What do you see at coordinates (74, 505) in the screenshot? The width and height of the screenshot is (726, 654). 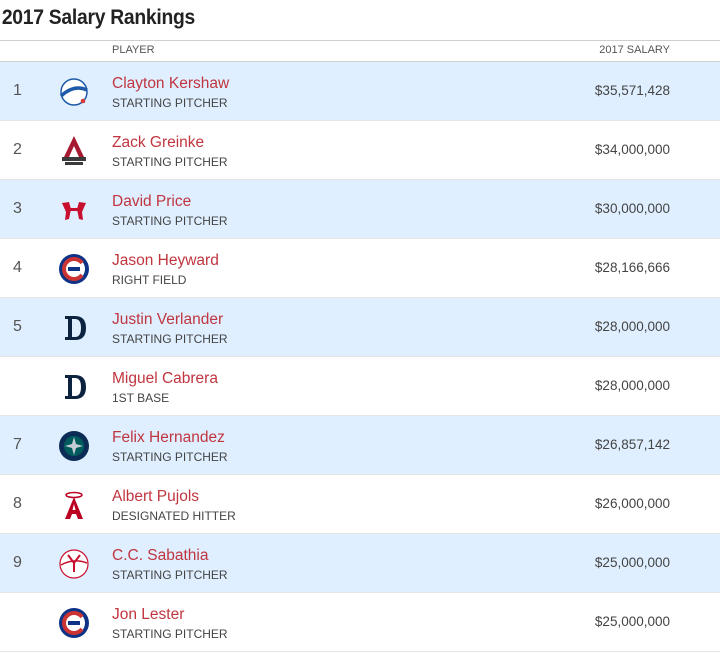 I see `angels-logo-icon` at bounding box center [74, 505].